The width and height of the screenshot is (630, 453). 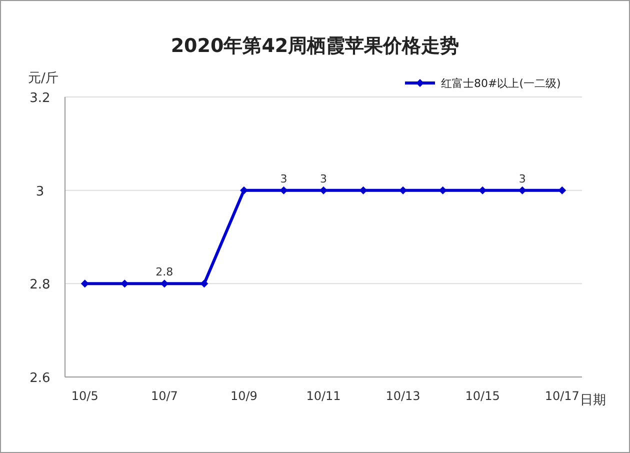 I want to click on x-tick-label: 10/5, so click(x=84, y=396).